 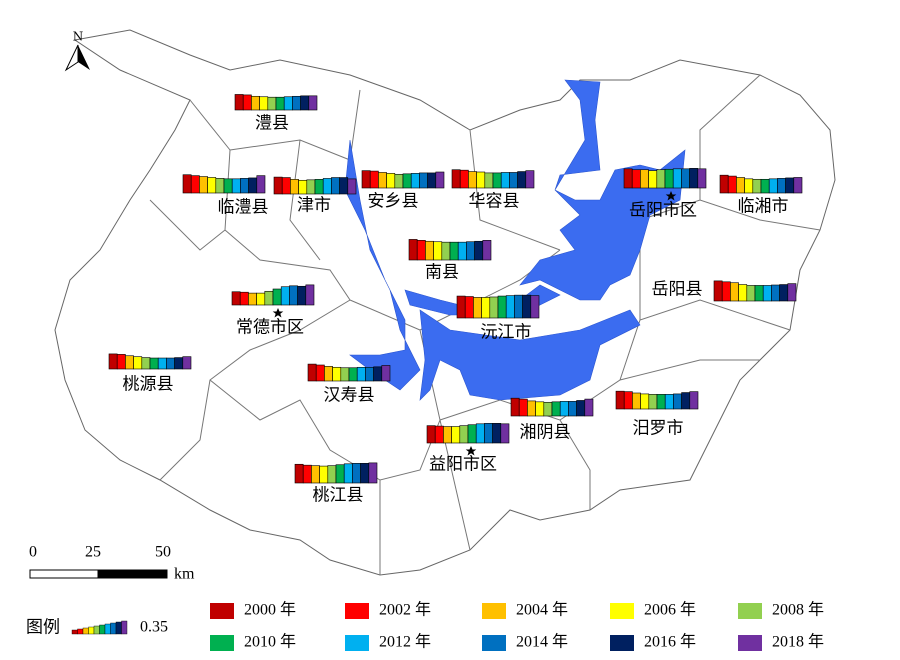 I want to click on scale-segment, so click(x=132, y=574).